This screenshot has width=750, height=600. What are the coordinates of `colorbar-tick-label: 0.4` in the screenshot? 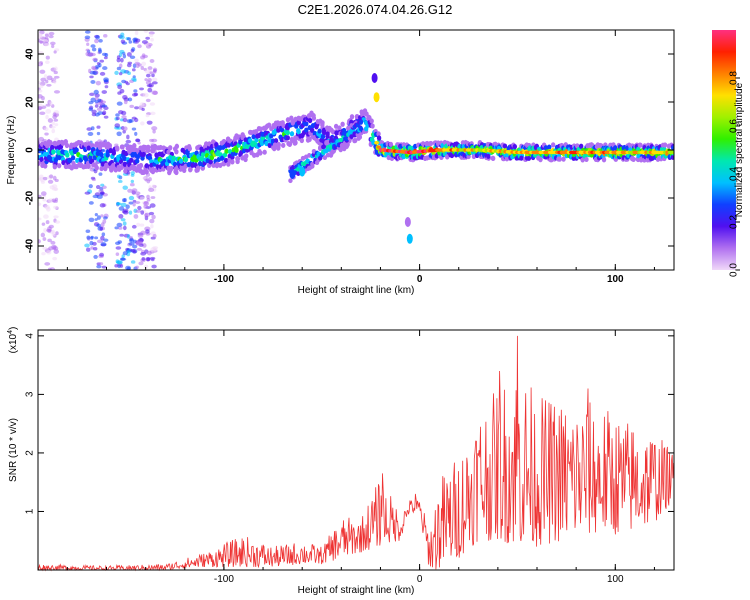 It's located at (734, 174).